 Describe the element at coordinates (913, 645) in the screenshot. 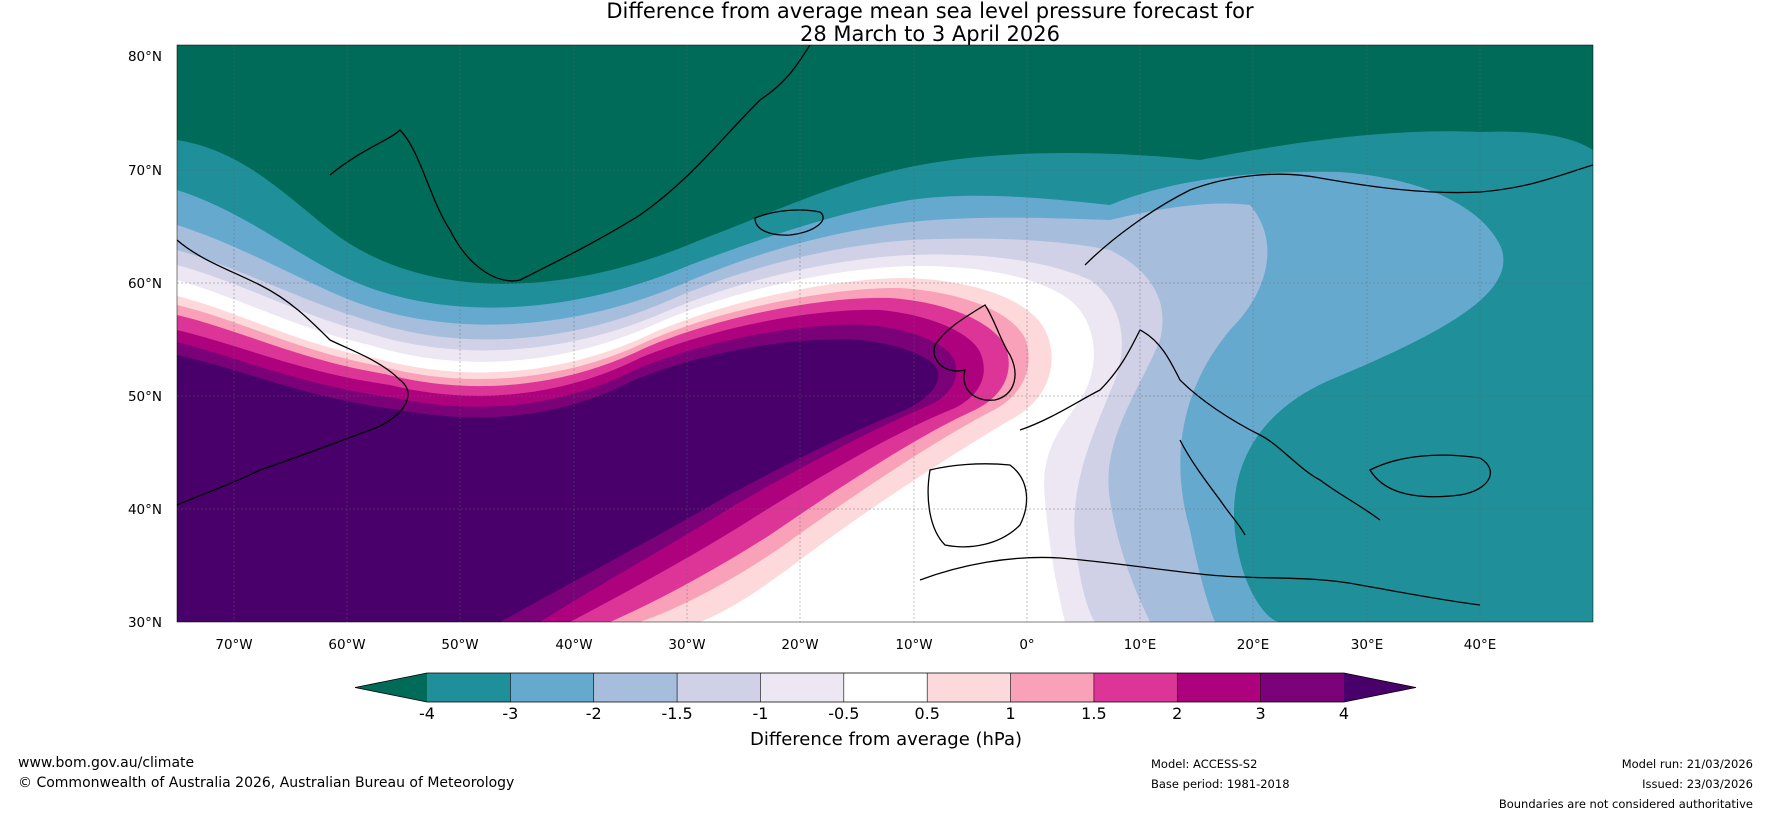

I see `lon-label: 10°W` at that location.